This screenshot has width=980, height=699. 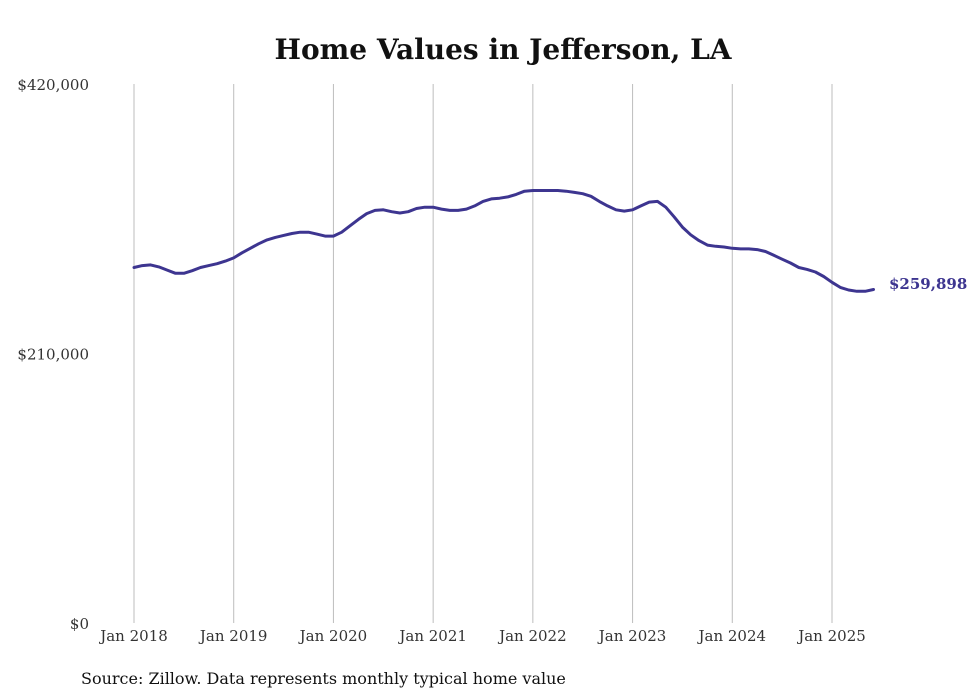 What do you see at coordinates (53, 85) in the screenshot?
I see `y-tick-label: $420,000` at bounding box center [53, 85].